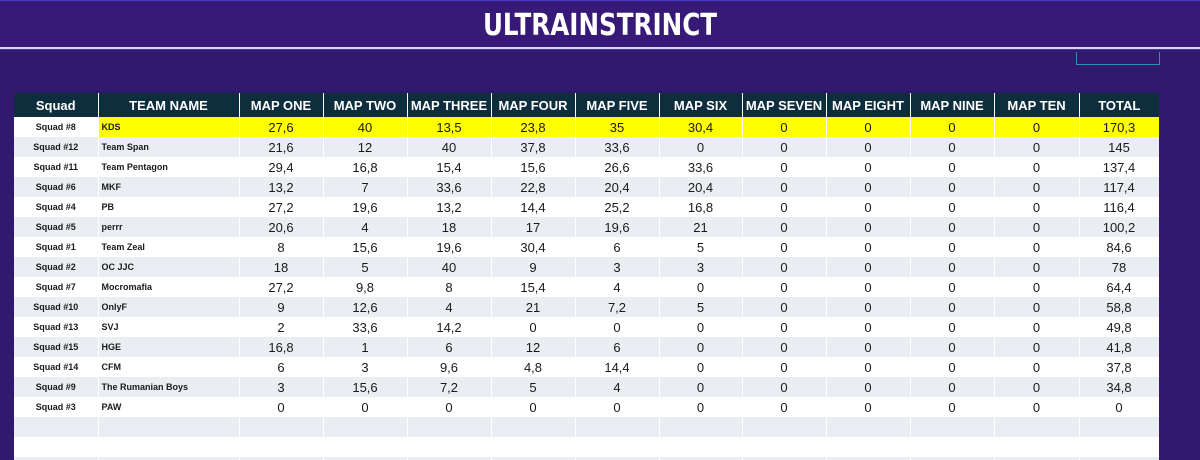  Describe the element at coordinates (449, 367) in the screenshot. I see `map-score-cell: 9,6` at that location.